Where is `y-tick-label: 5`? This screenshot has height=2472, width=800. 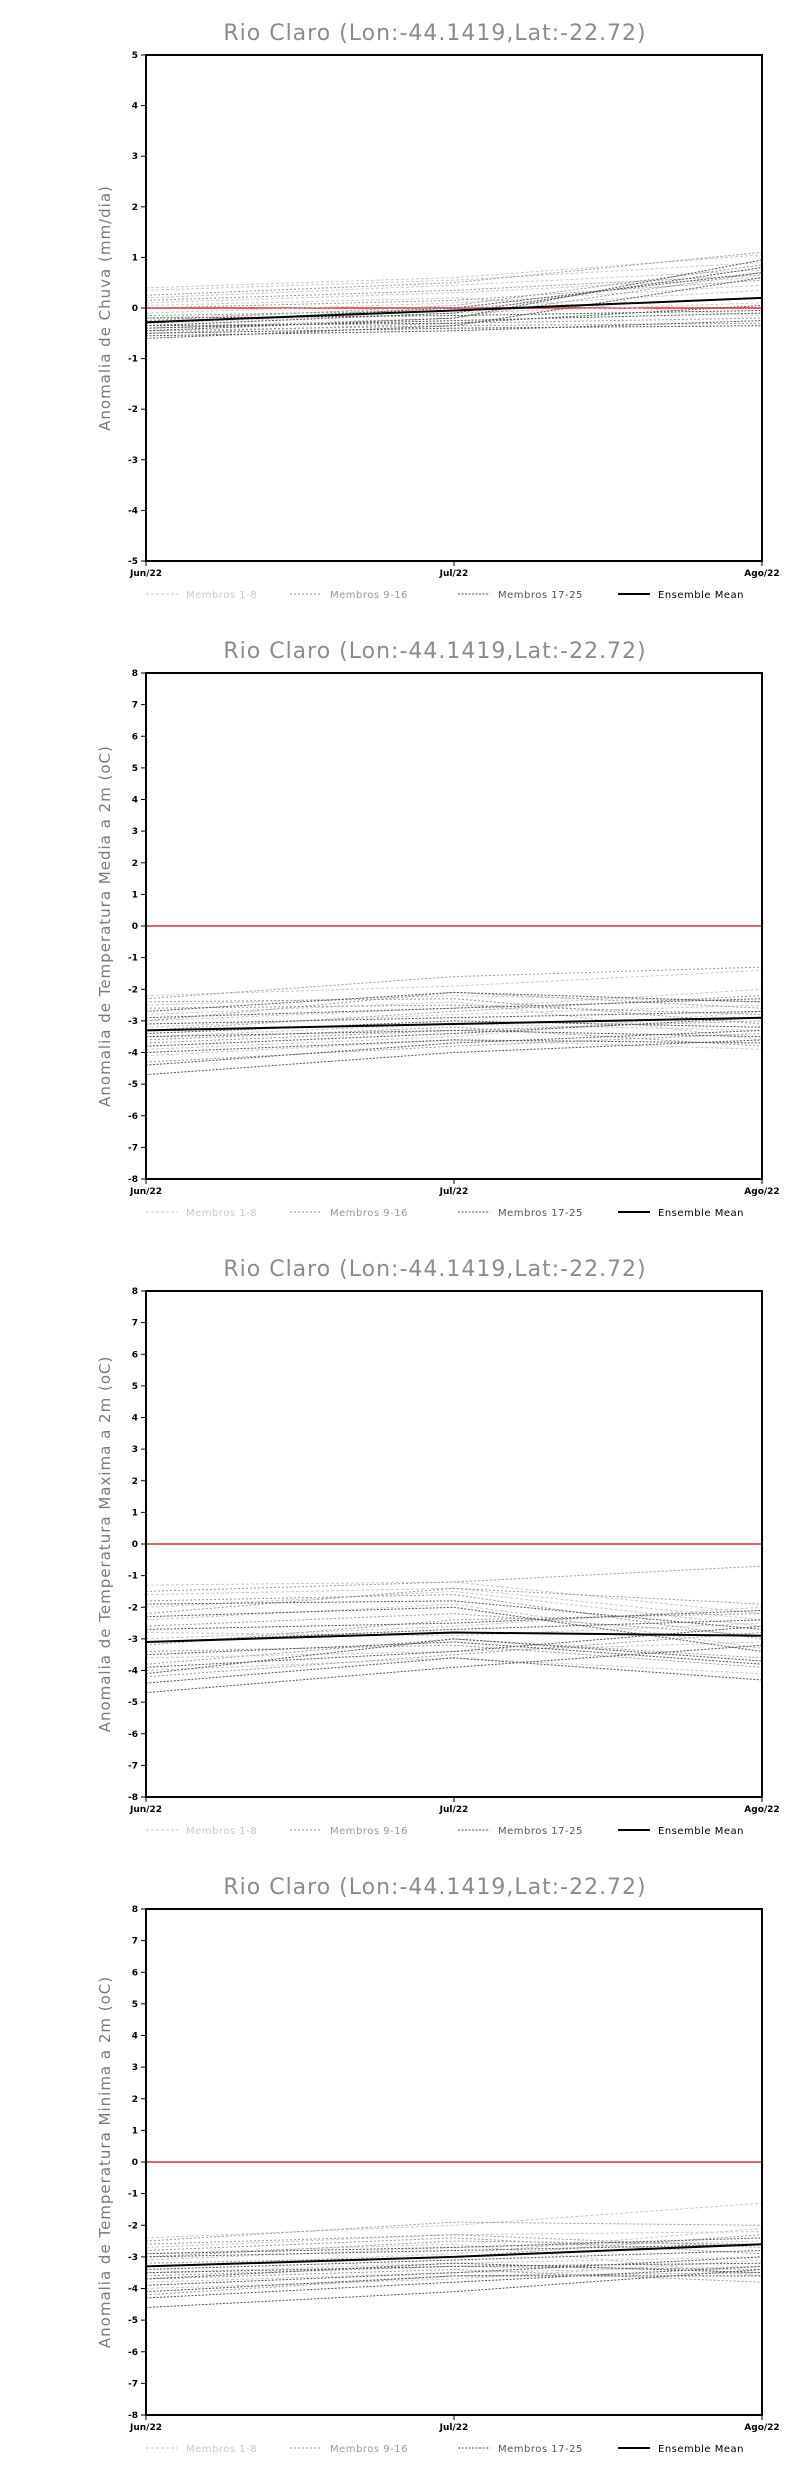
y-tick-label: 5 is located at coordinates (135, 1387).